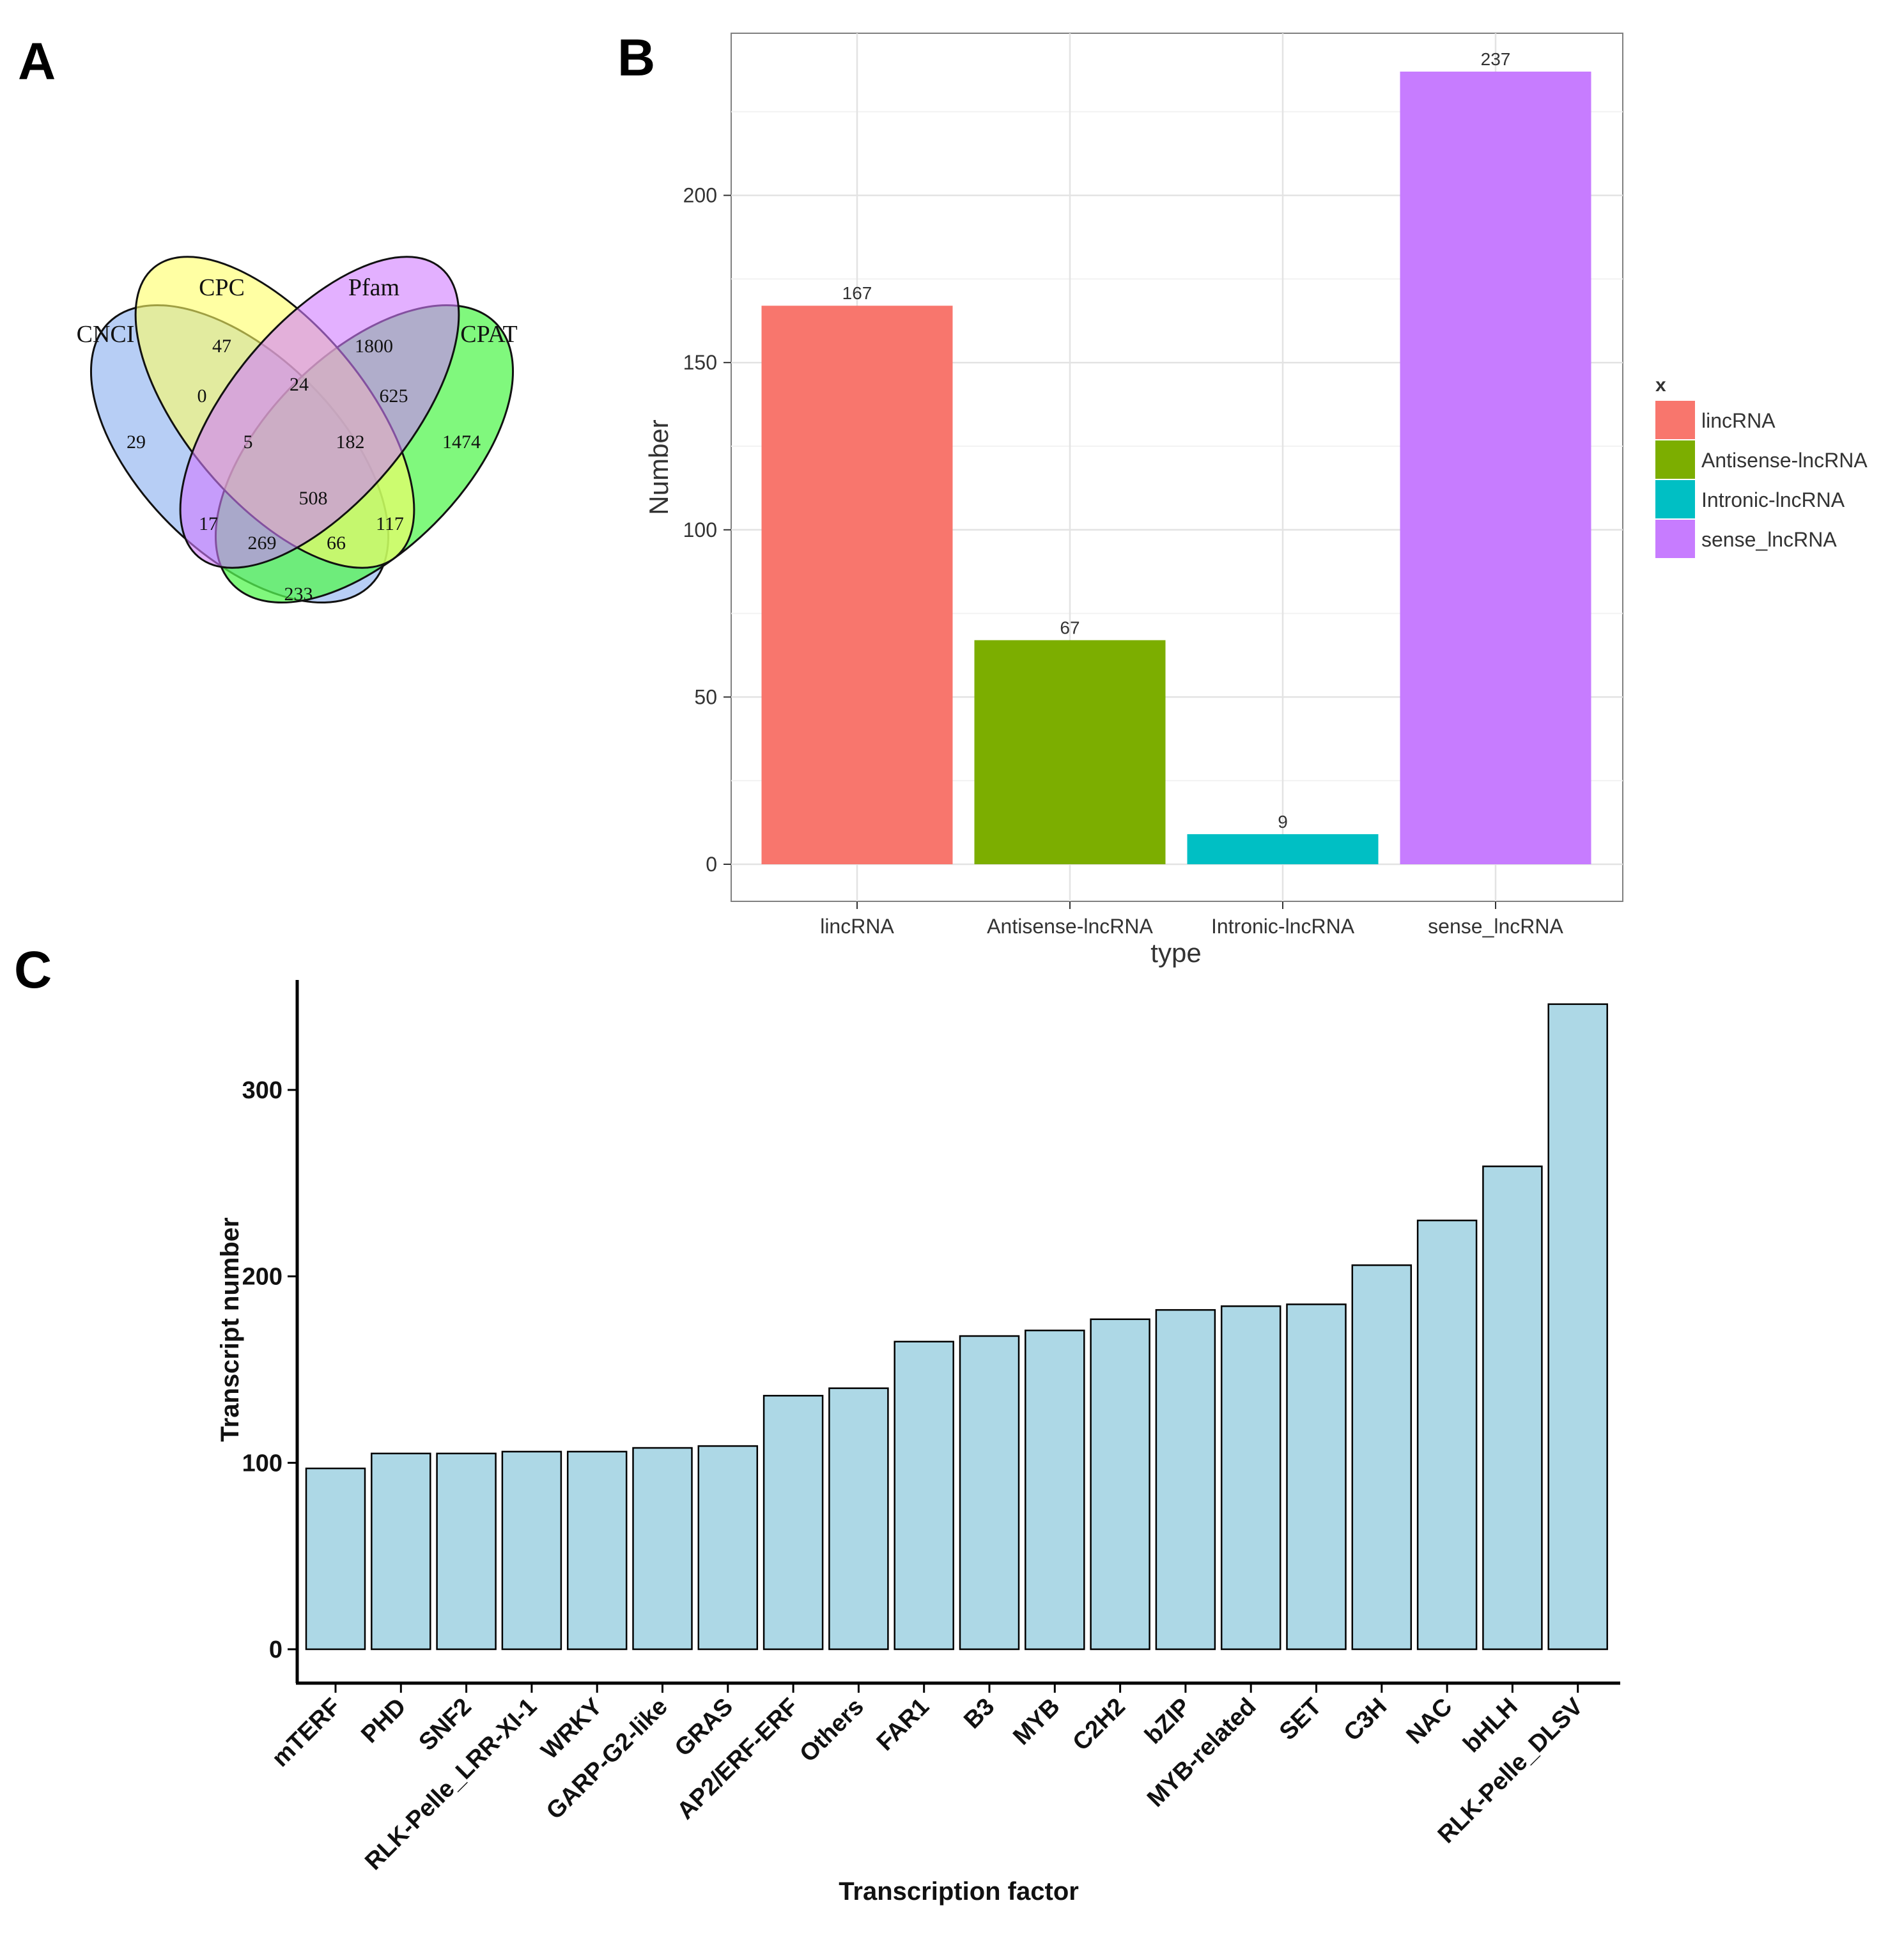 The height and width of the screenshot is (1935, 1904). What do you see at coordinates (269, 1370) in the screenshot?
I see `plot-c-y-axis: 0 100 200 300` at bounding box center [269, 1370].